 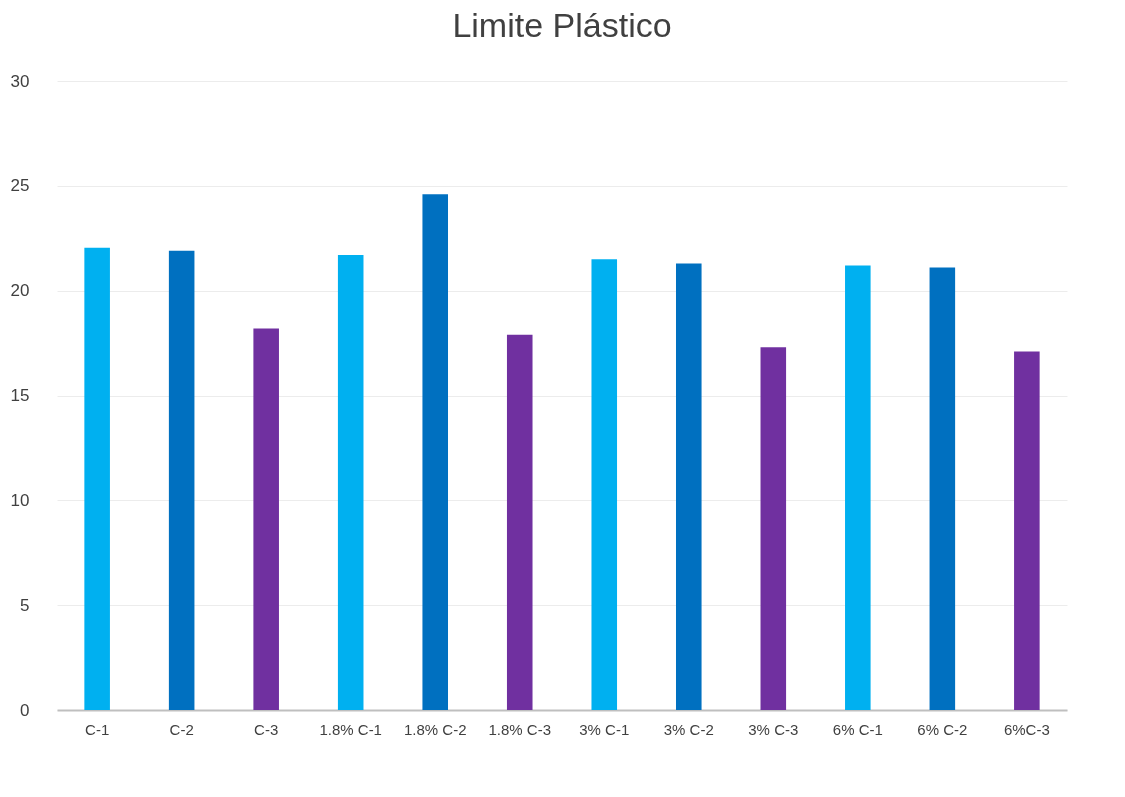 I want to click on y-tick-label: 25, so click(x=20, y=186).